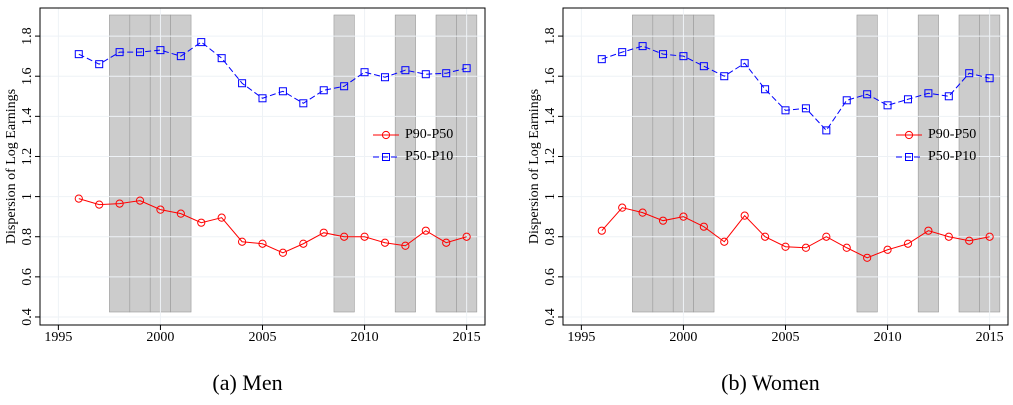  I want to click on legend-label: P90-P50, so click(429, 134).